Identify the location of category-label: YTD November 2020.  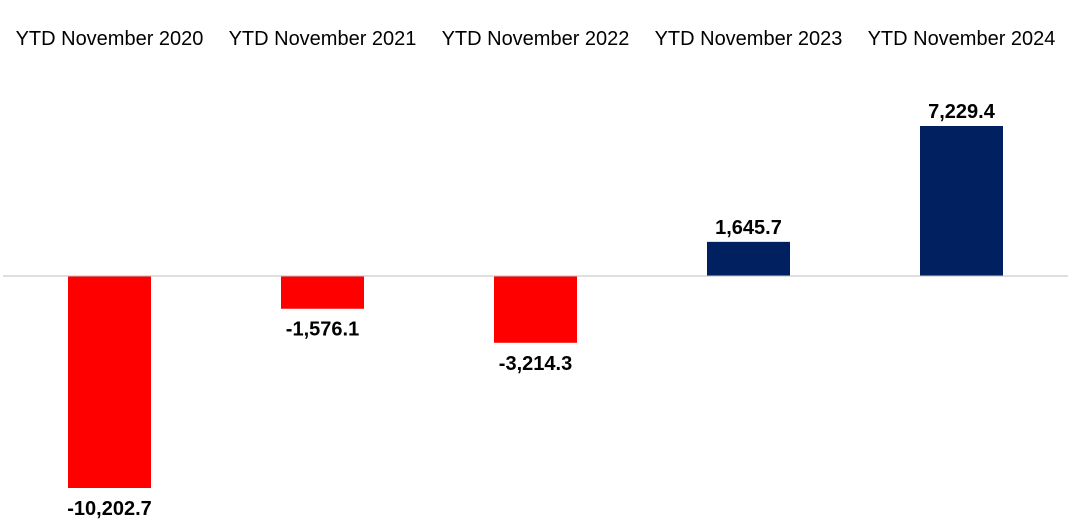
(110, 39).